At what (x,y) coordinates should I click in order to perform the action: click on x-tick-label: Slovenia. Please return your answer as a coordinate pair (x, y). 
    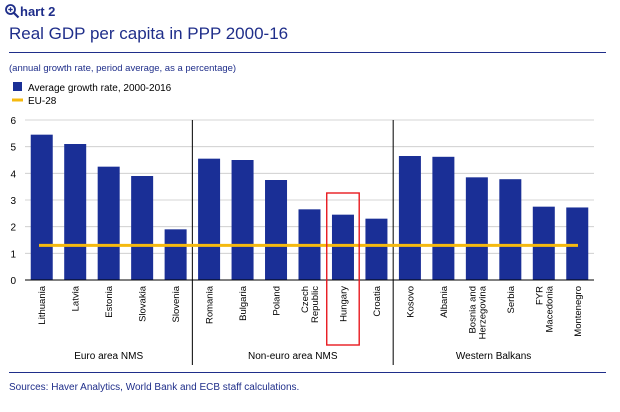
    Looking at the image, I should click on (176, 303).